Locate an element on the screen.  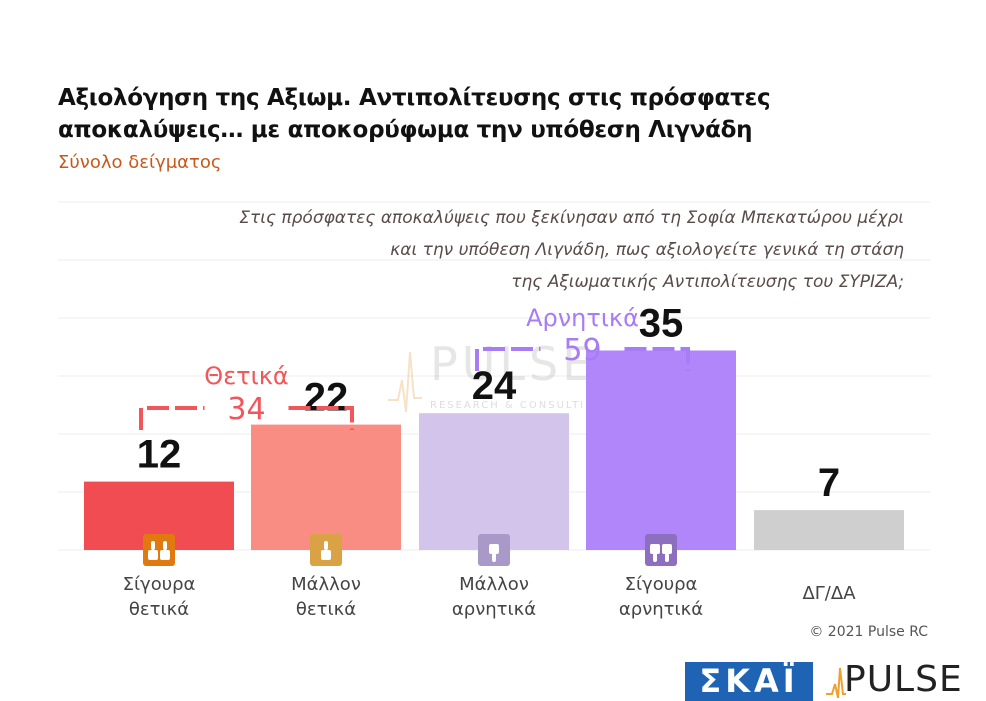
group-label: Θετικά is located at coordinates (246, 376).